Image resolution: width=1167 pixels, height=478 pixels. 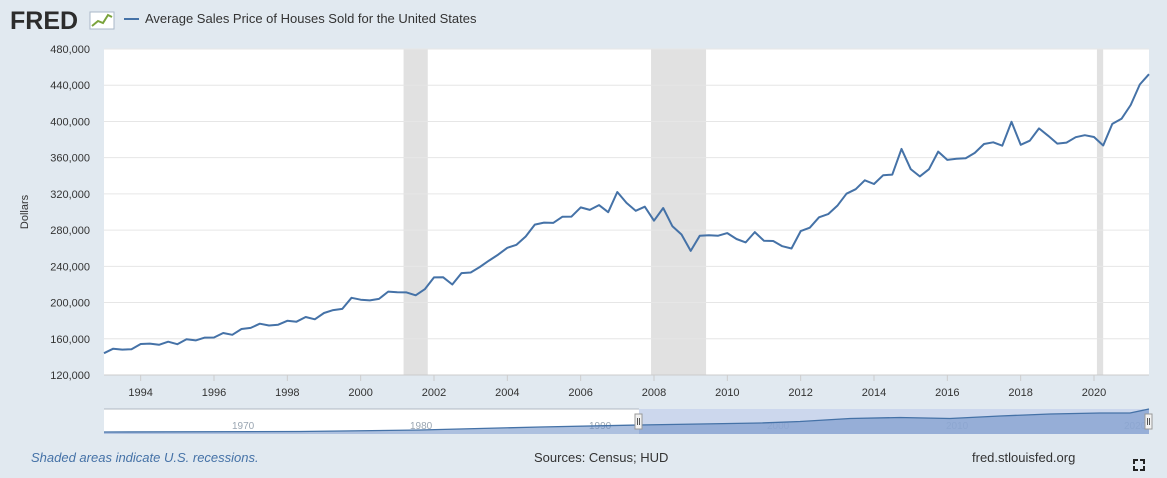 I want to click on x-tick-label: 2004, so click(x=507, y=393).